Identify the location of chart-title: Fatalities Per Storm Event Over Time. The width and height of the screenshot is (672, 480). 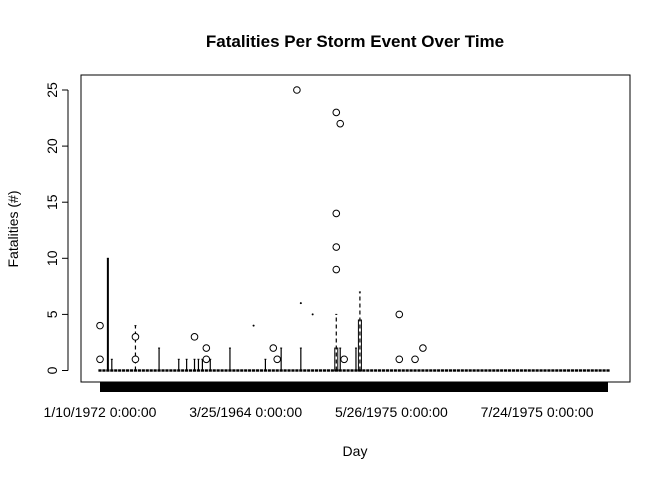
(355, 41).